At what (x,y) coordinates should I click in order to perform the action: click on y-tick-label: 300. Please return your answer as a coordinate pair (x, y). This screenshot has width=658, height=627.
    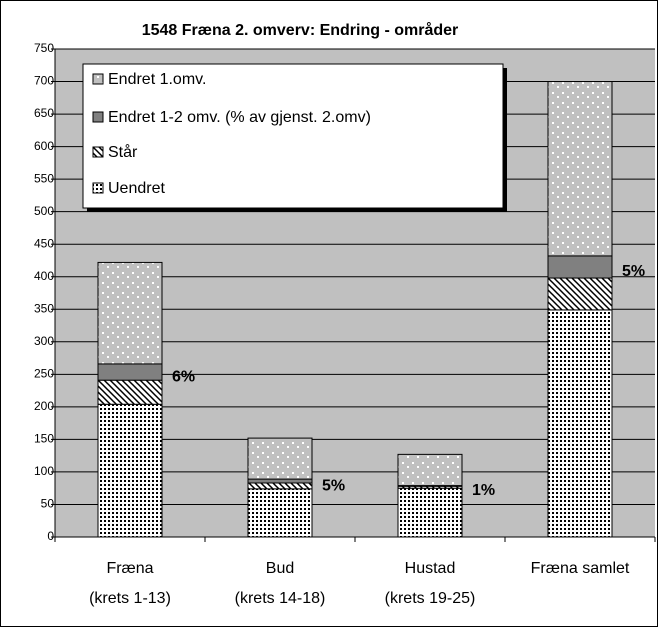
    Looking at the image, I should click on (44, 341).